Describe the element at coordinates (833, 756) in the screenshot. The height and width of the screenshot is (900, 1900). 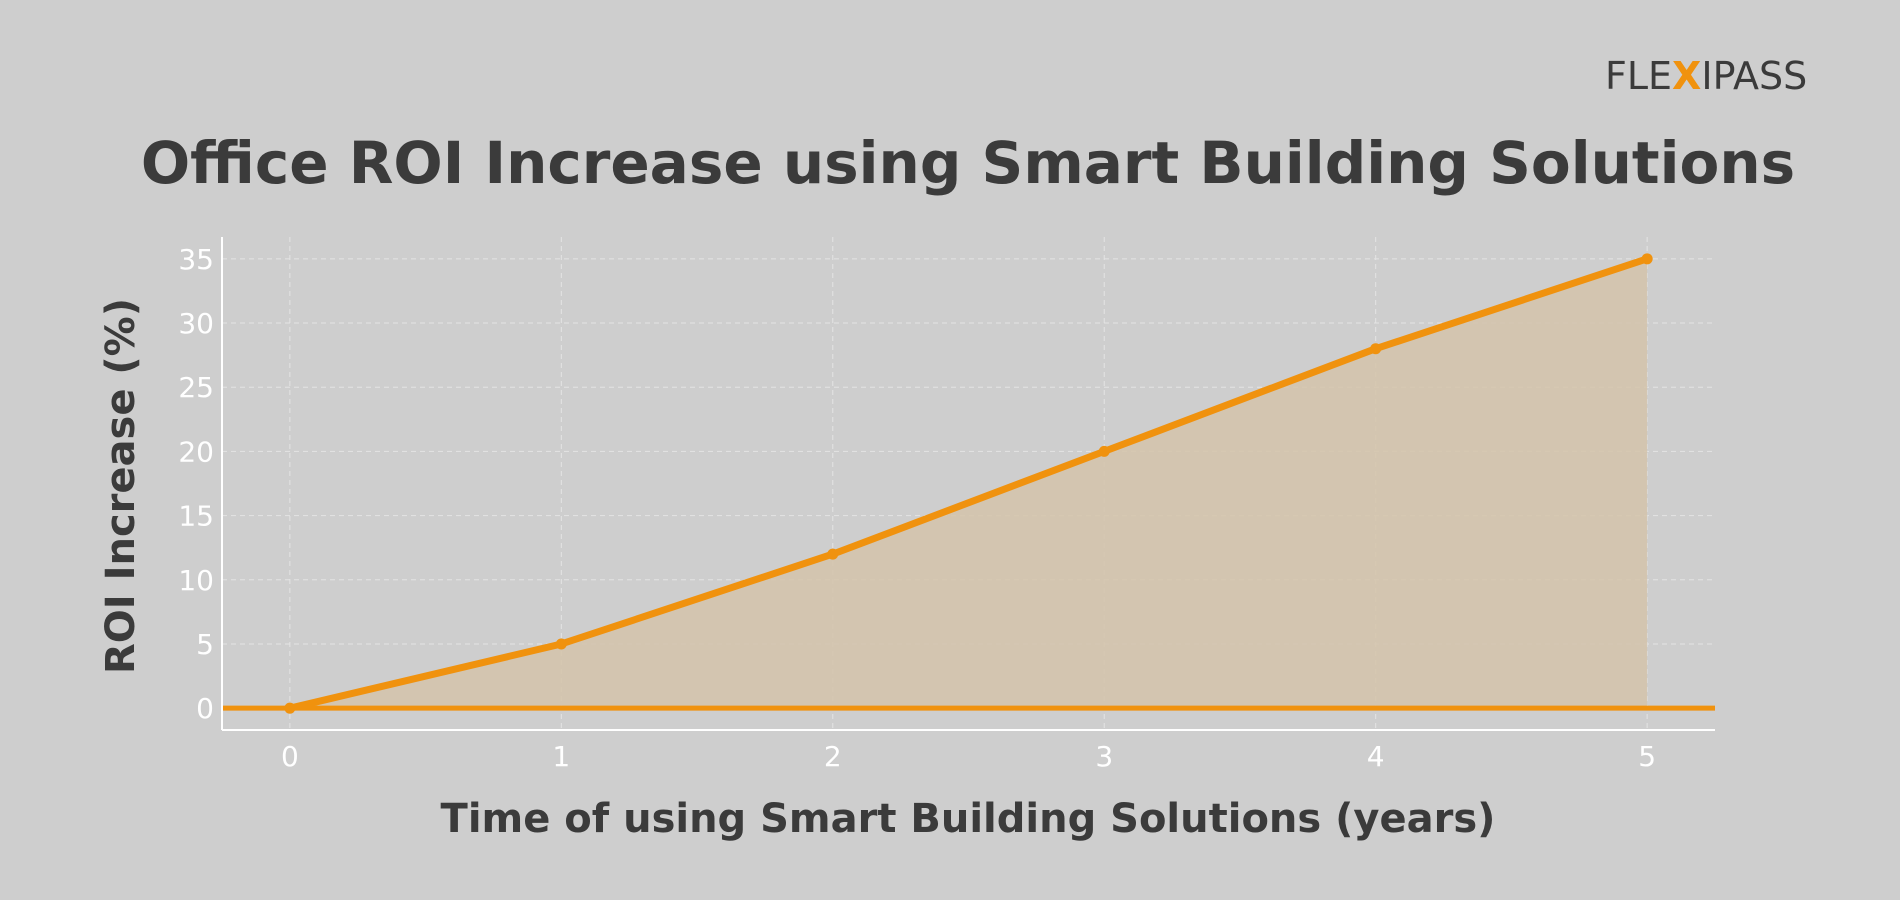
I see `x-tick-label: 2` at that location.